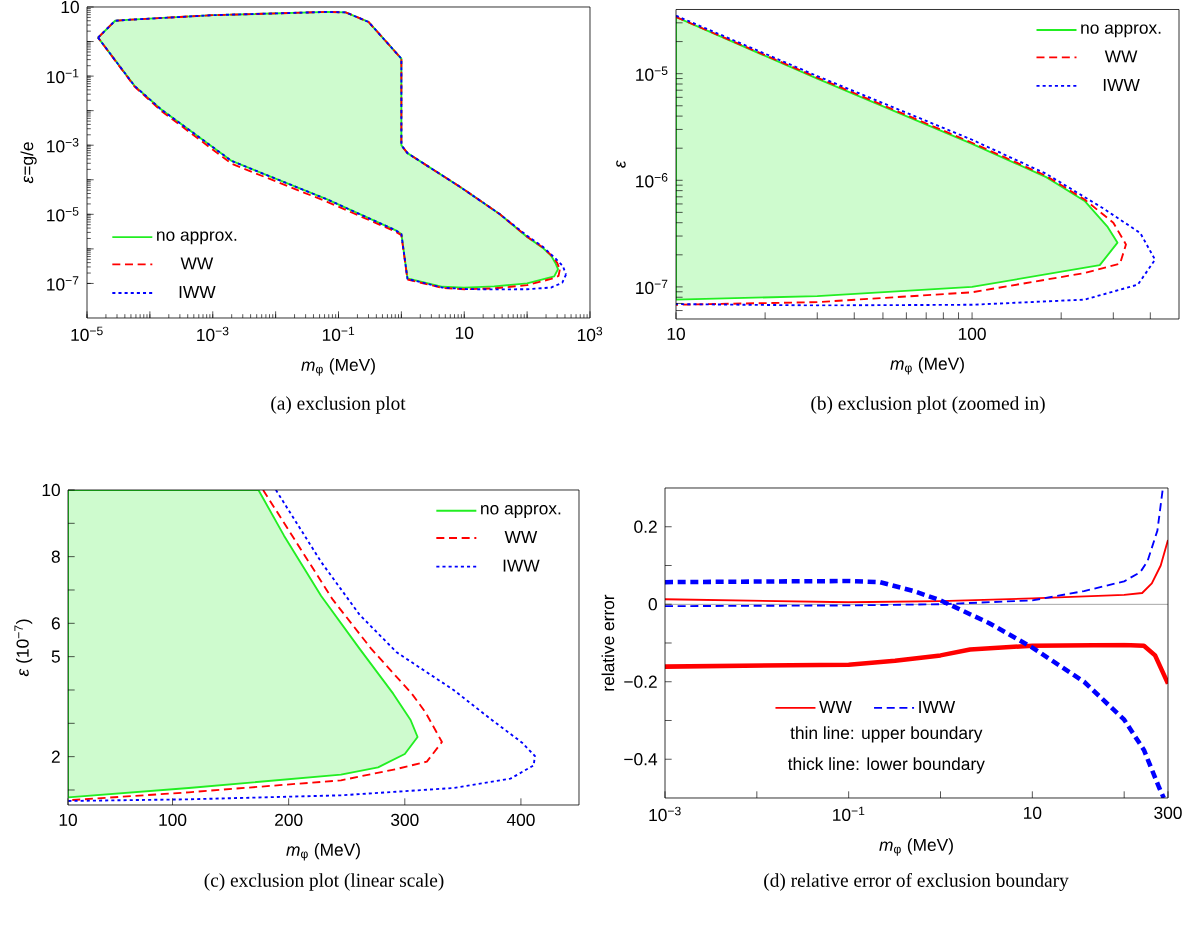 Image resolution: width=1186 pixels, height=943 pixels. Describe the element at coordinates (23, 648) in the screenshot. I see `y-axis-title: ε (10$^{−7}$)` at that location.